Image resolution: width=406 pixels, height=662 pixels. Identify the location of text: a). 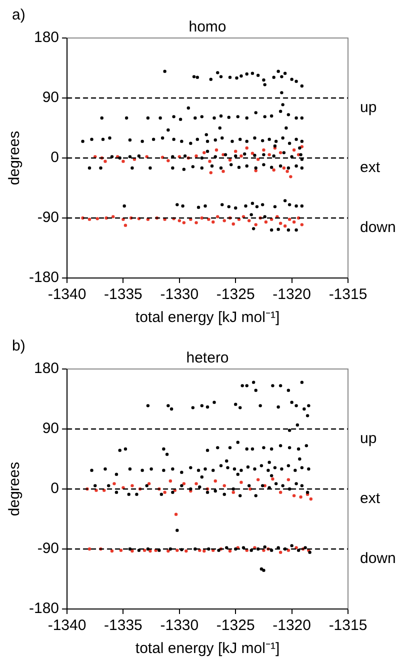
(19, 15).